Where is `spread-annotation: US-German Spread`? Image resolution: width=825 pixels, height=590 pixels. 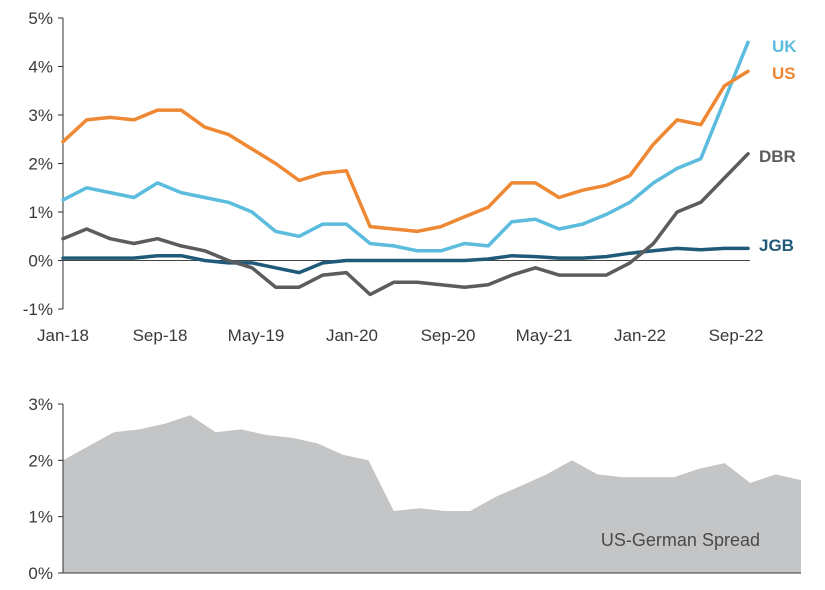 spread-annotation: US-German Spread is located at coordinates (680, 540).